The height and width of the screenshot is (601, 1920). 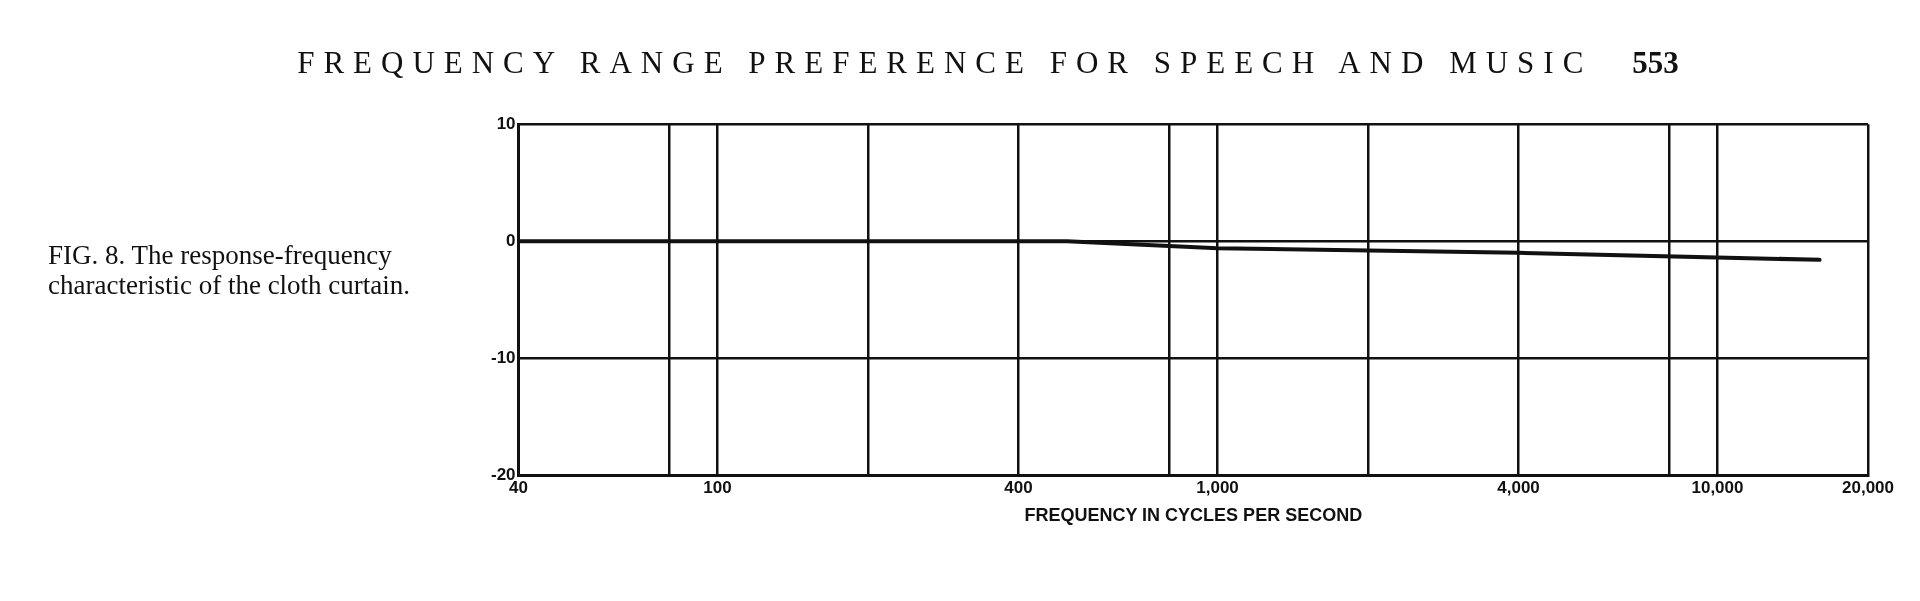 I want to click on x-tick-label: 1,000, so click(x=1217, y=487).